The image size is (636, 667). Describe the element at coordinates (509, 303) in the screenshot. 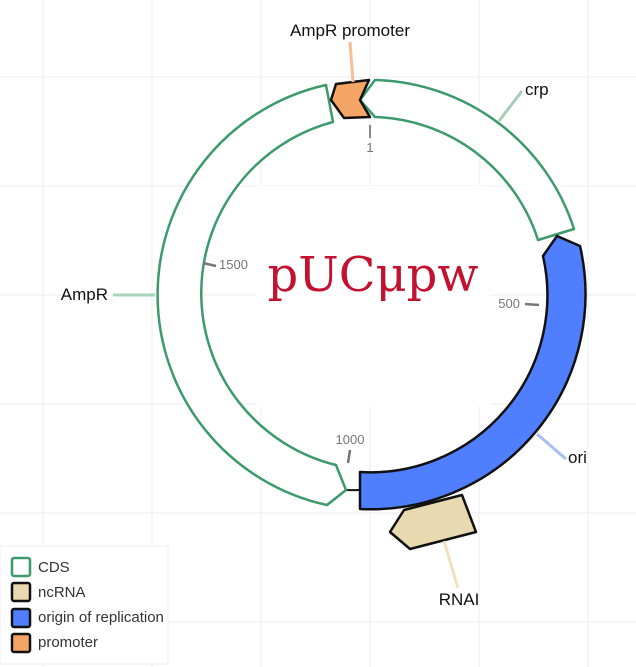

I see `tick-label-500: 500` at that location.